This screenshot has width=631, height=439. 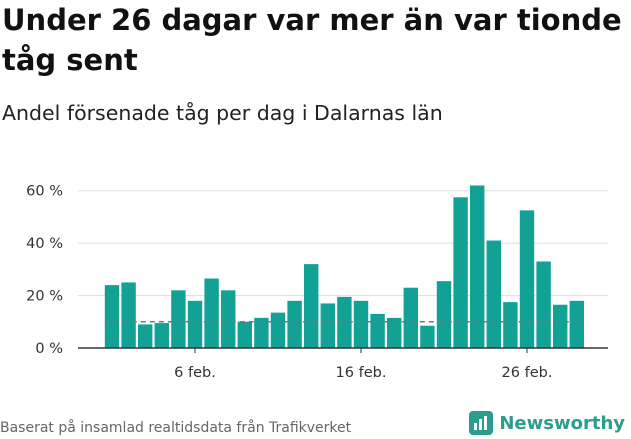 I want to click on x-axis-ticks: 6 feb. 16 feb. 26 feb., so click(x=363, y=364).